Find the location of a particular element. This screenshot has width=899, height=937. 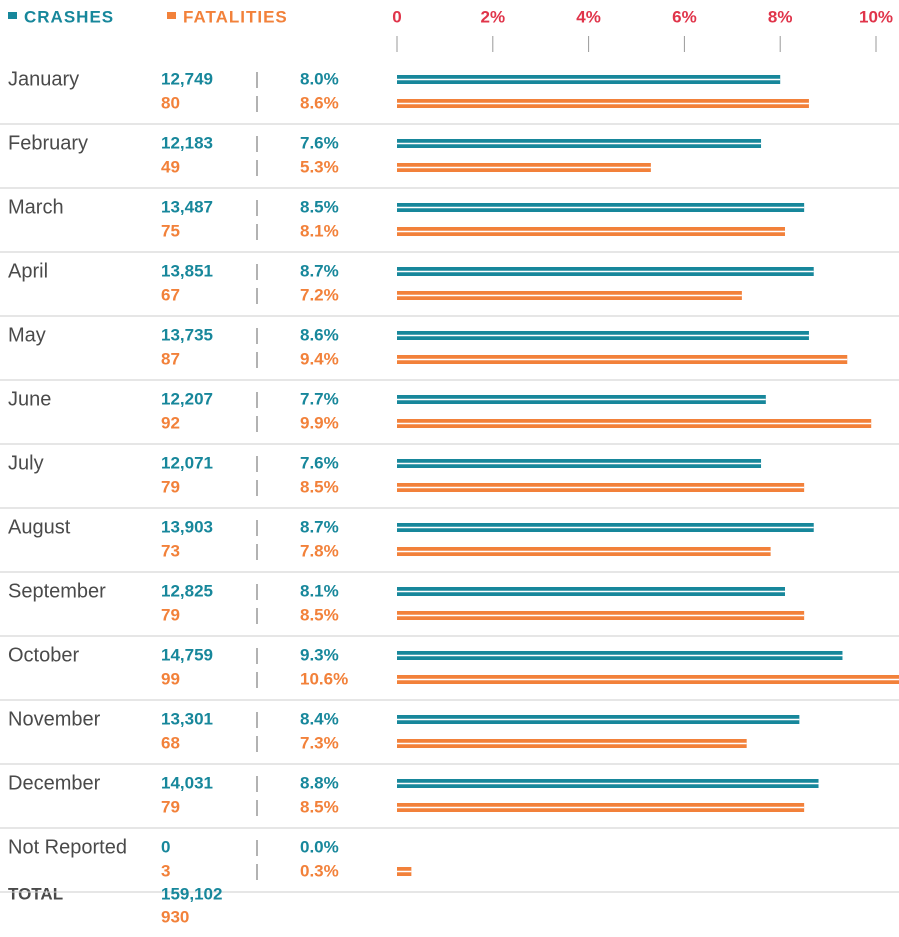

legend-label: FATALITIES is located at coordinates (235, 16).